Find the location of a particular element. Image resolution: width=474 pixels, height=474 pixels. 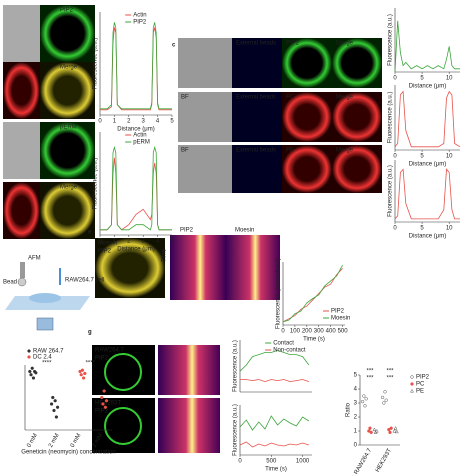

cell is located at coordinates (123, 372).